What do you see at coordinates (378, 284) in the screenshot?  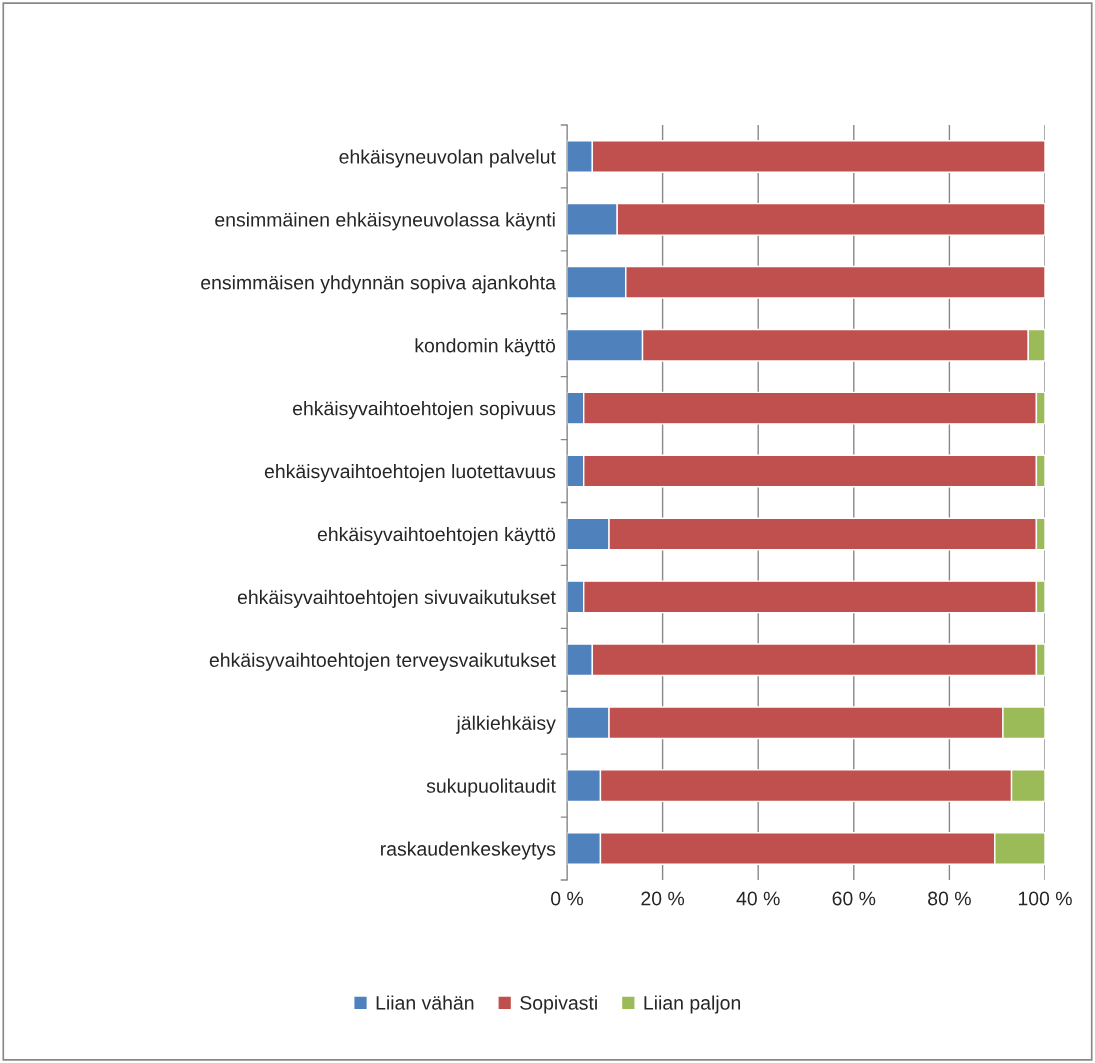 I see `y-tick-label: ensimmäisen yhdynnän sopiva ajankohta` at bounding box center [378, 284].